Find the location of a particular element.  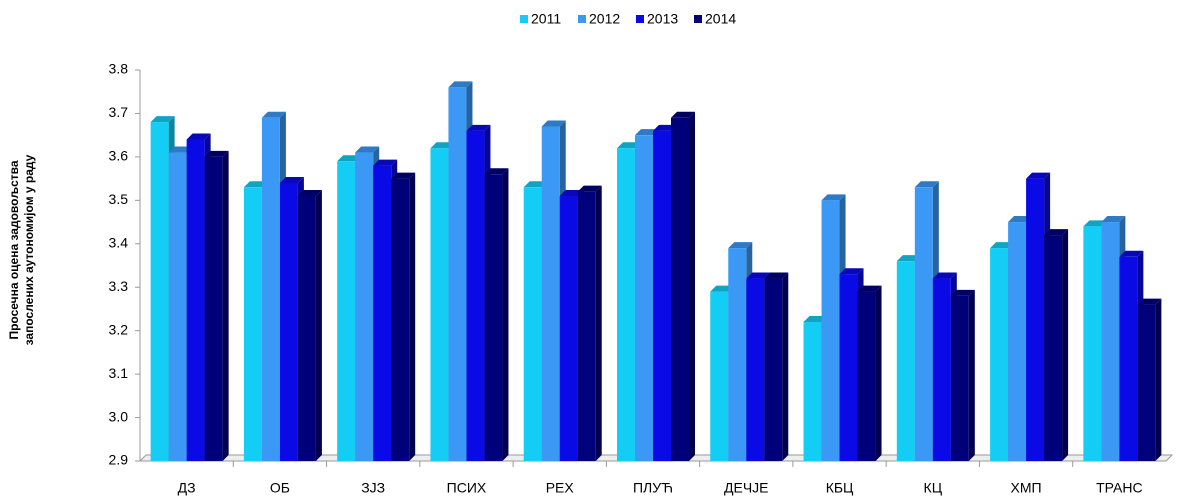

x-tick-label: ПЛУЋ is located at coordinates (653, 488).